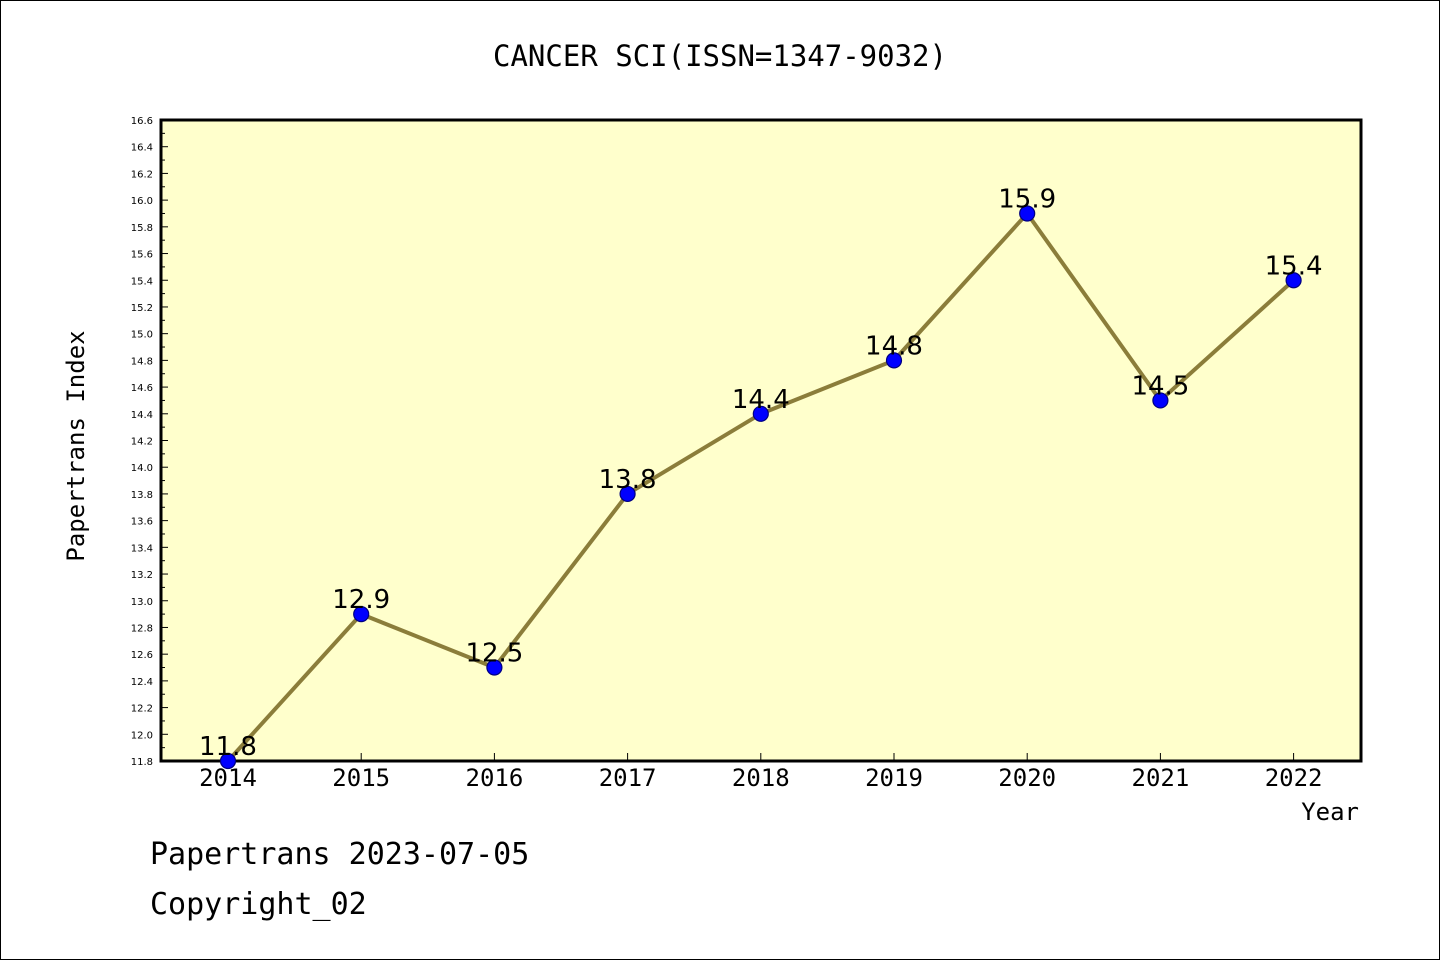 The height and width of the screenshot is (960, 1440). Describe the element at coordinates (142, 495) in the screenshot. I see `y-tick-label: 13.8` at that location.